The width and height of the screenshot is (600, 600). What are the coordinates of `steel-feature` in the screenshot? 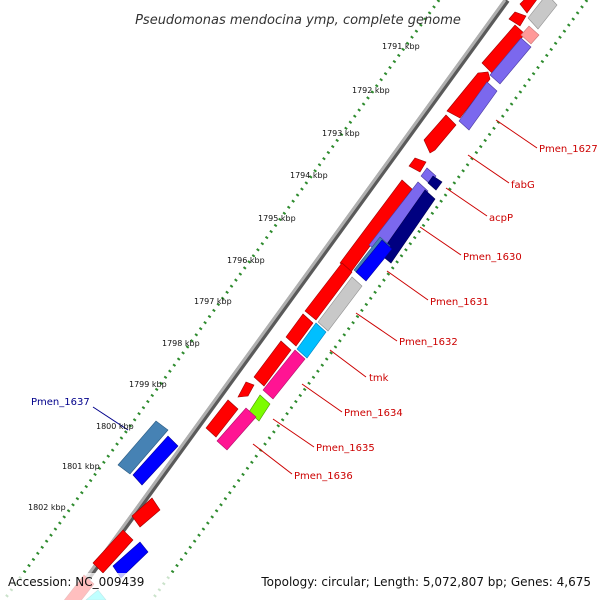 It's located at (143, 447).